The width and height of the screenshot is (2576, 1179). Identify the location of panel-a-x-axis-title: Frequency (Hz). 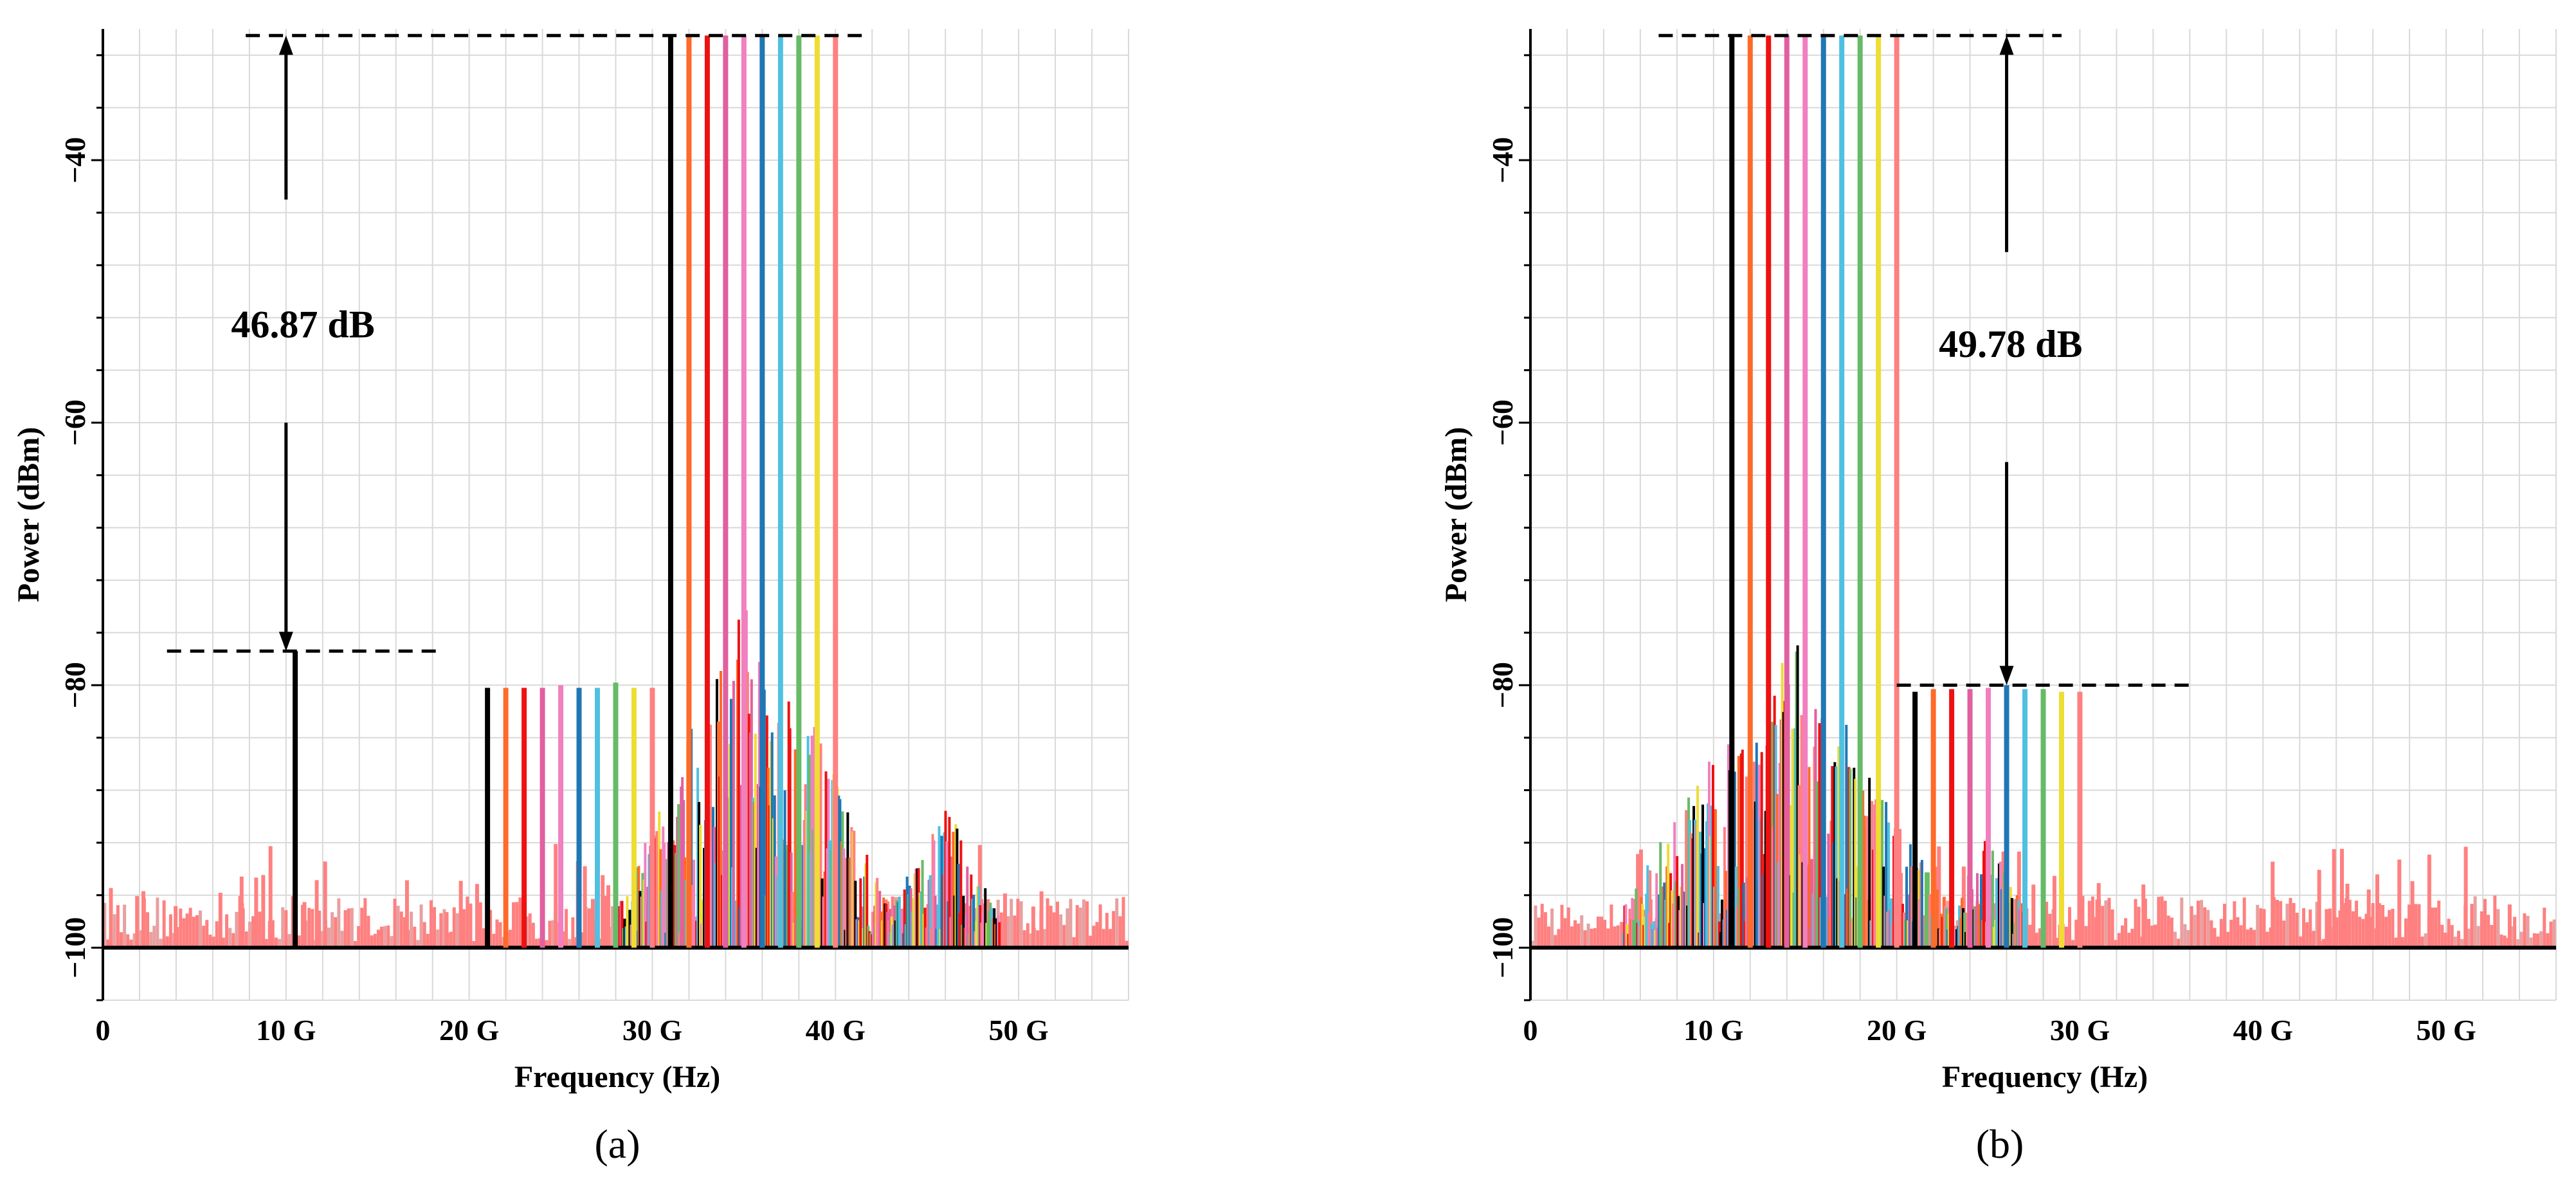
(617, 1077).